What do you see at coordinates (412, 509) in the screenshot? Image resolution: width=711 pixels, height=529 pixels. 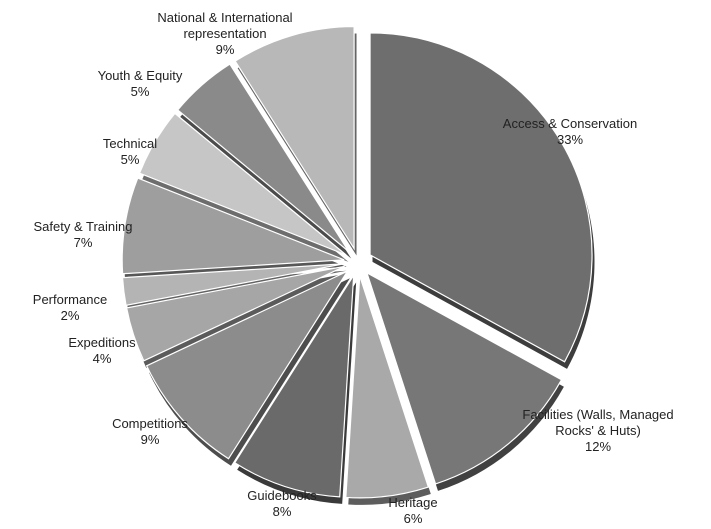 I see `slice-label: Heritage 6%` at bounding box center [412, 509].